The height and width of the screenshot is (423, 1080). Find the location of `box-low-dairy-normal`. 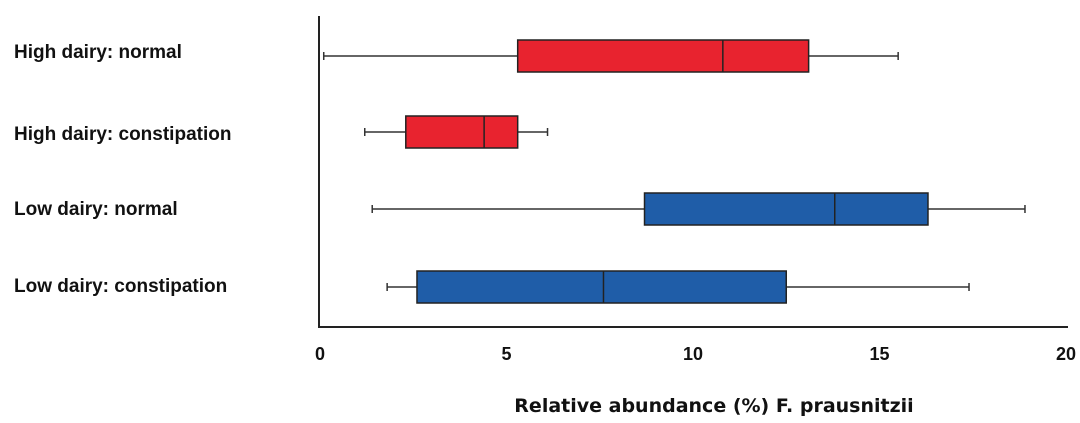

box-low-dairy-normal is located at coordinates (698, 209).